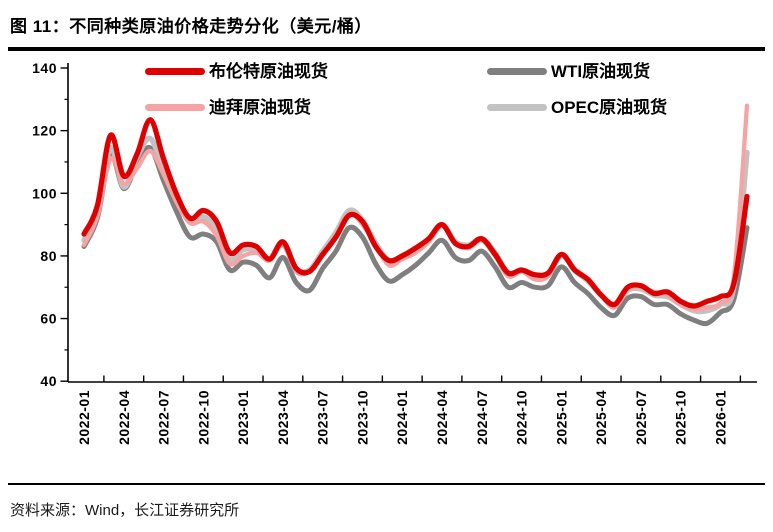  Describe the element at coordinates (517, 71) in the screenshot. I see `legend-swatch-wti` at that location.